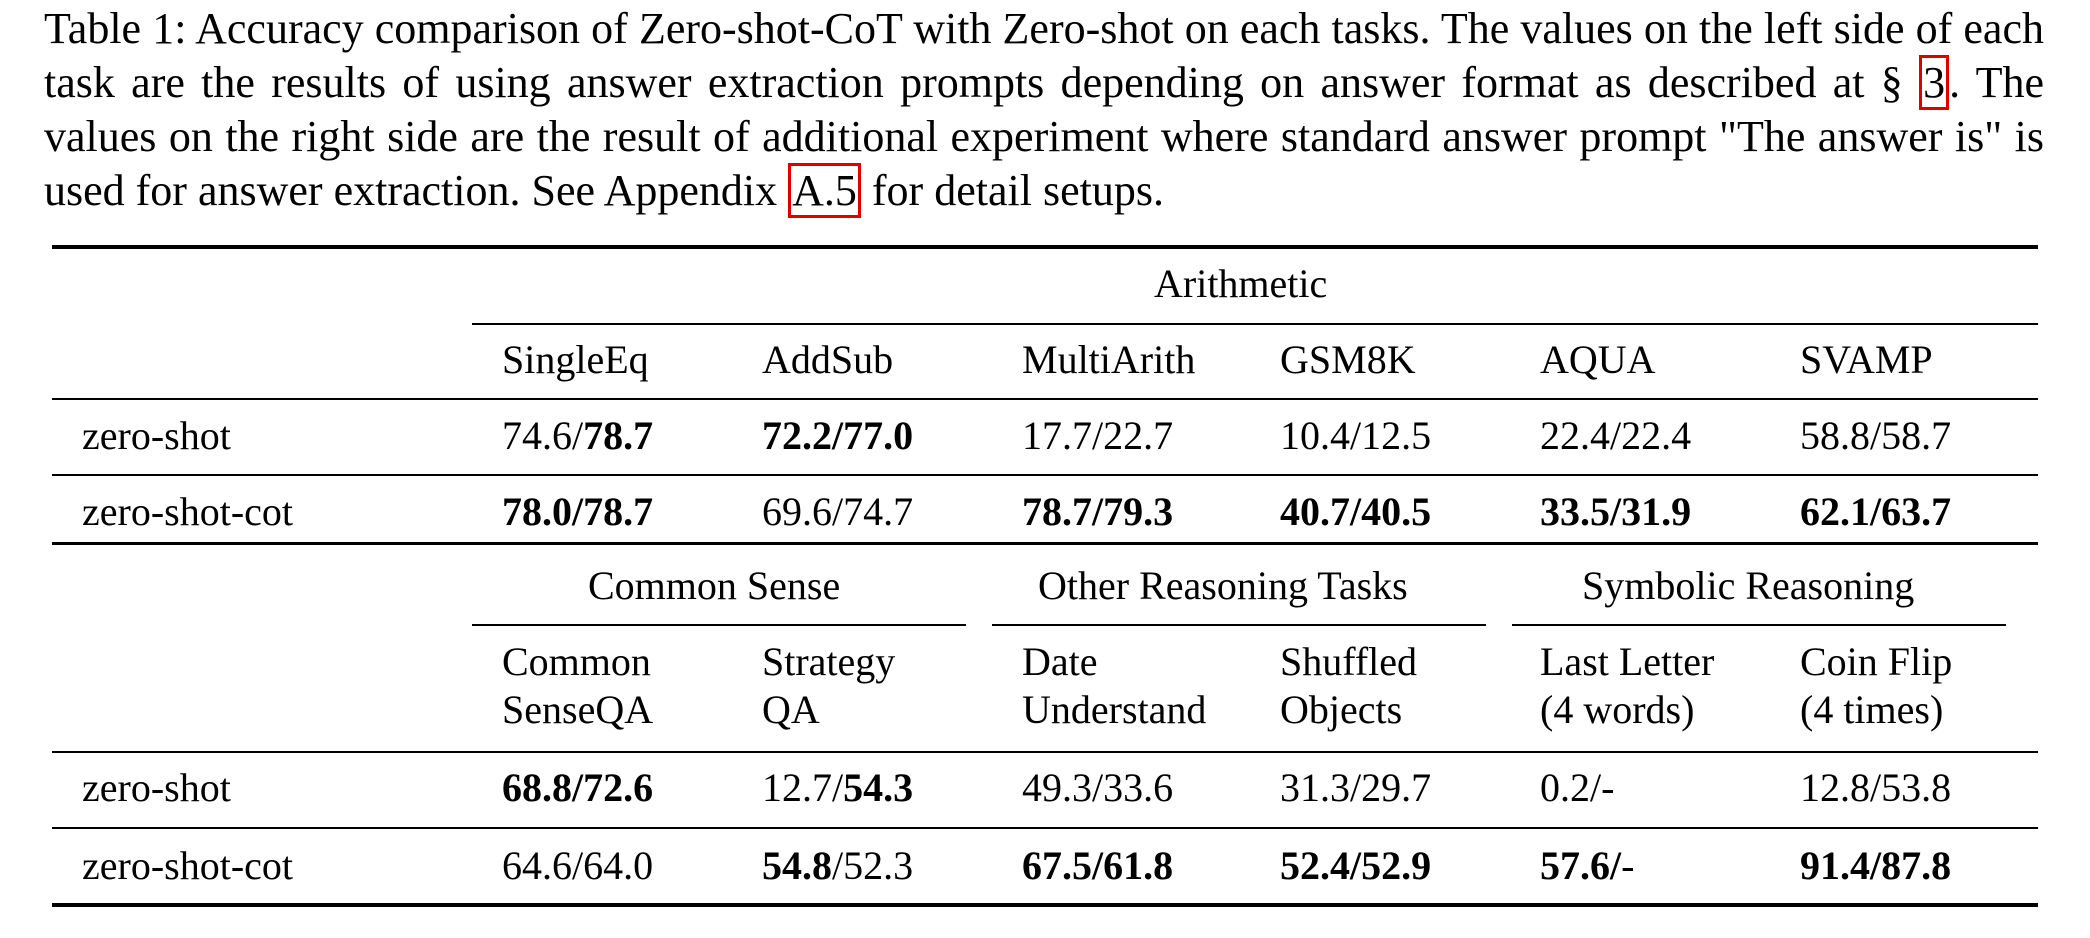 The width and height of the screenshot is (2090, 938). What do you see at coordinates (576, 661) in the screenshot?
I see `column-header-line: Common` at bounding box center [576, 661].